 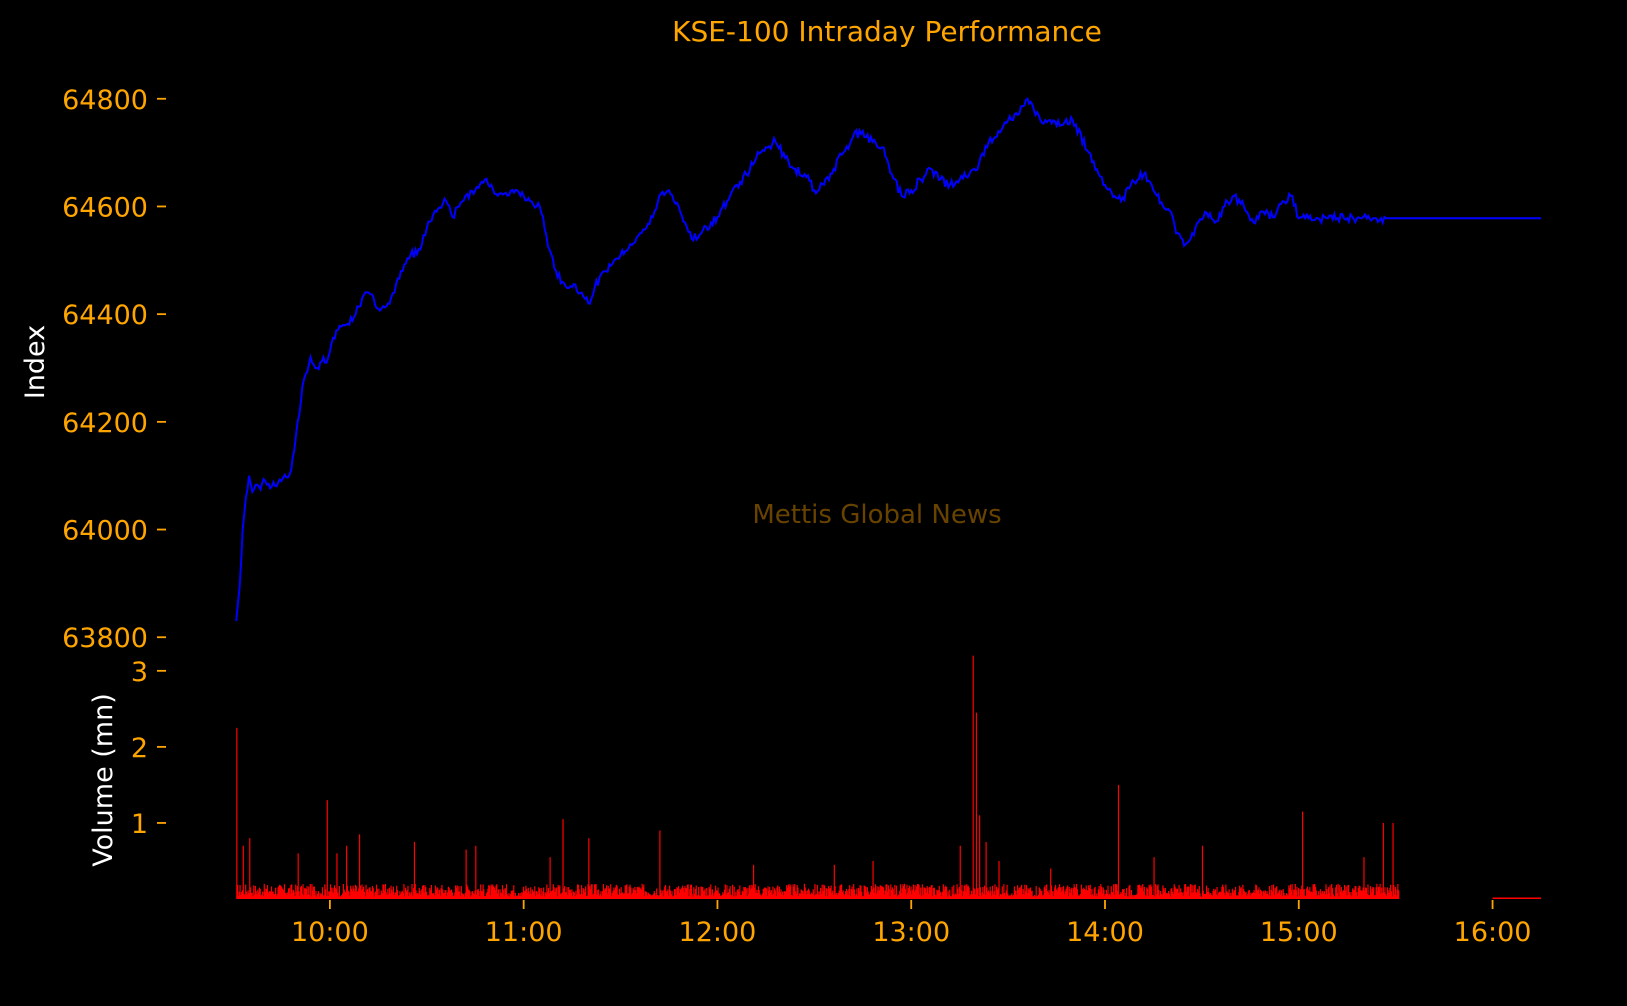 I want to click on x-tick-label: 10:00, so click(x=330, y=932).